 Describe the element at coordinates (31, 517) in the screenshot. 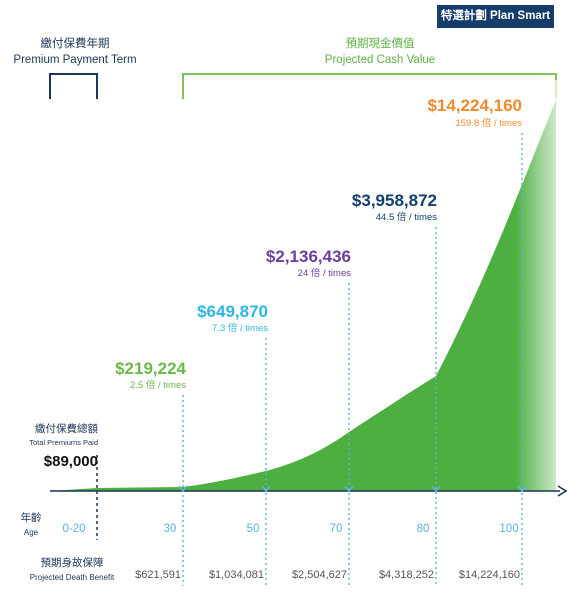

I see `age-row-zh: 年齡` at that location.